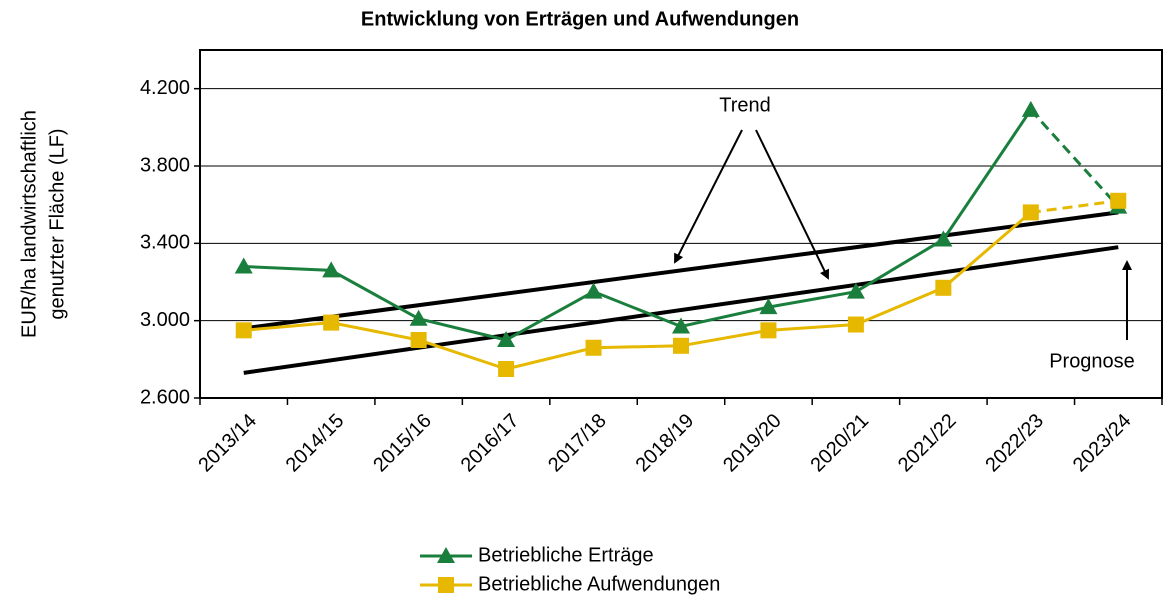  What do you see at coordinates (566, 555) in the screenshot?
I see `legend-label: Betriebliche Erträge` at bounding box center [566, 555].